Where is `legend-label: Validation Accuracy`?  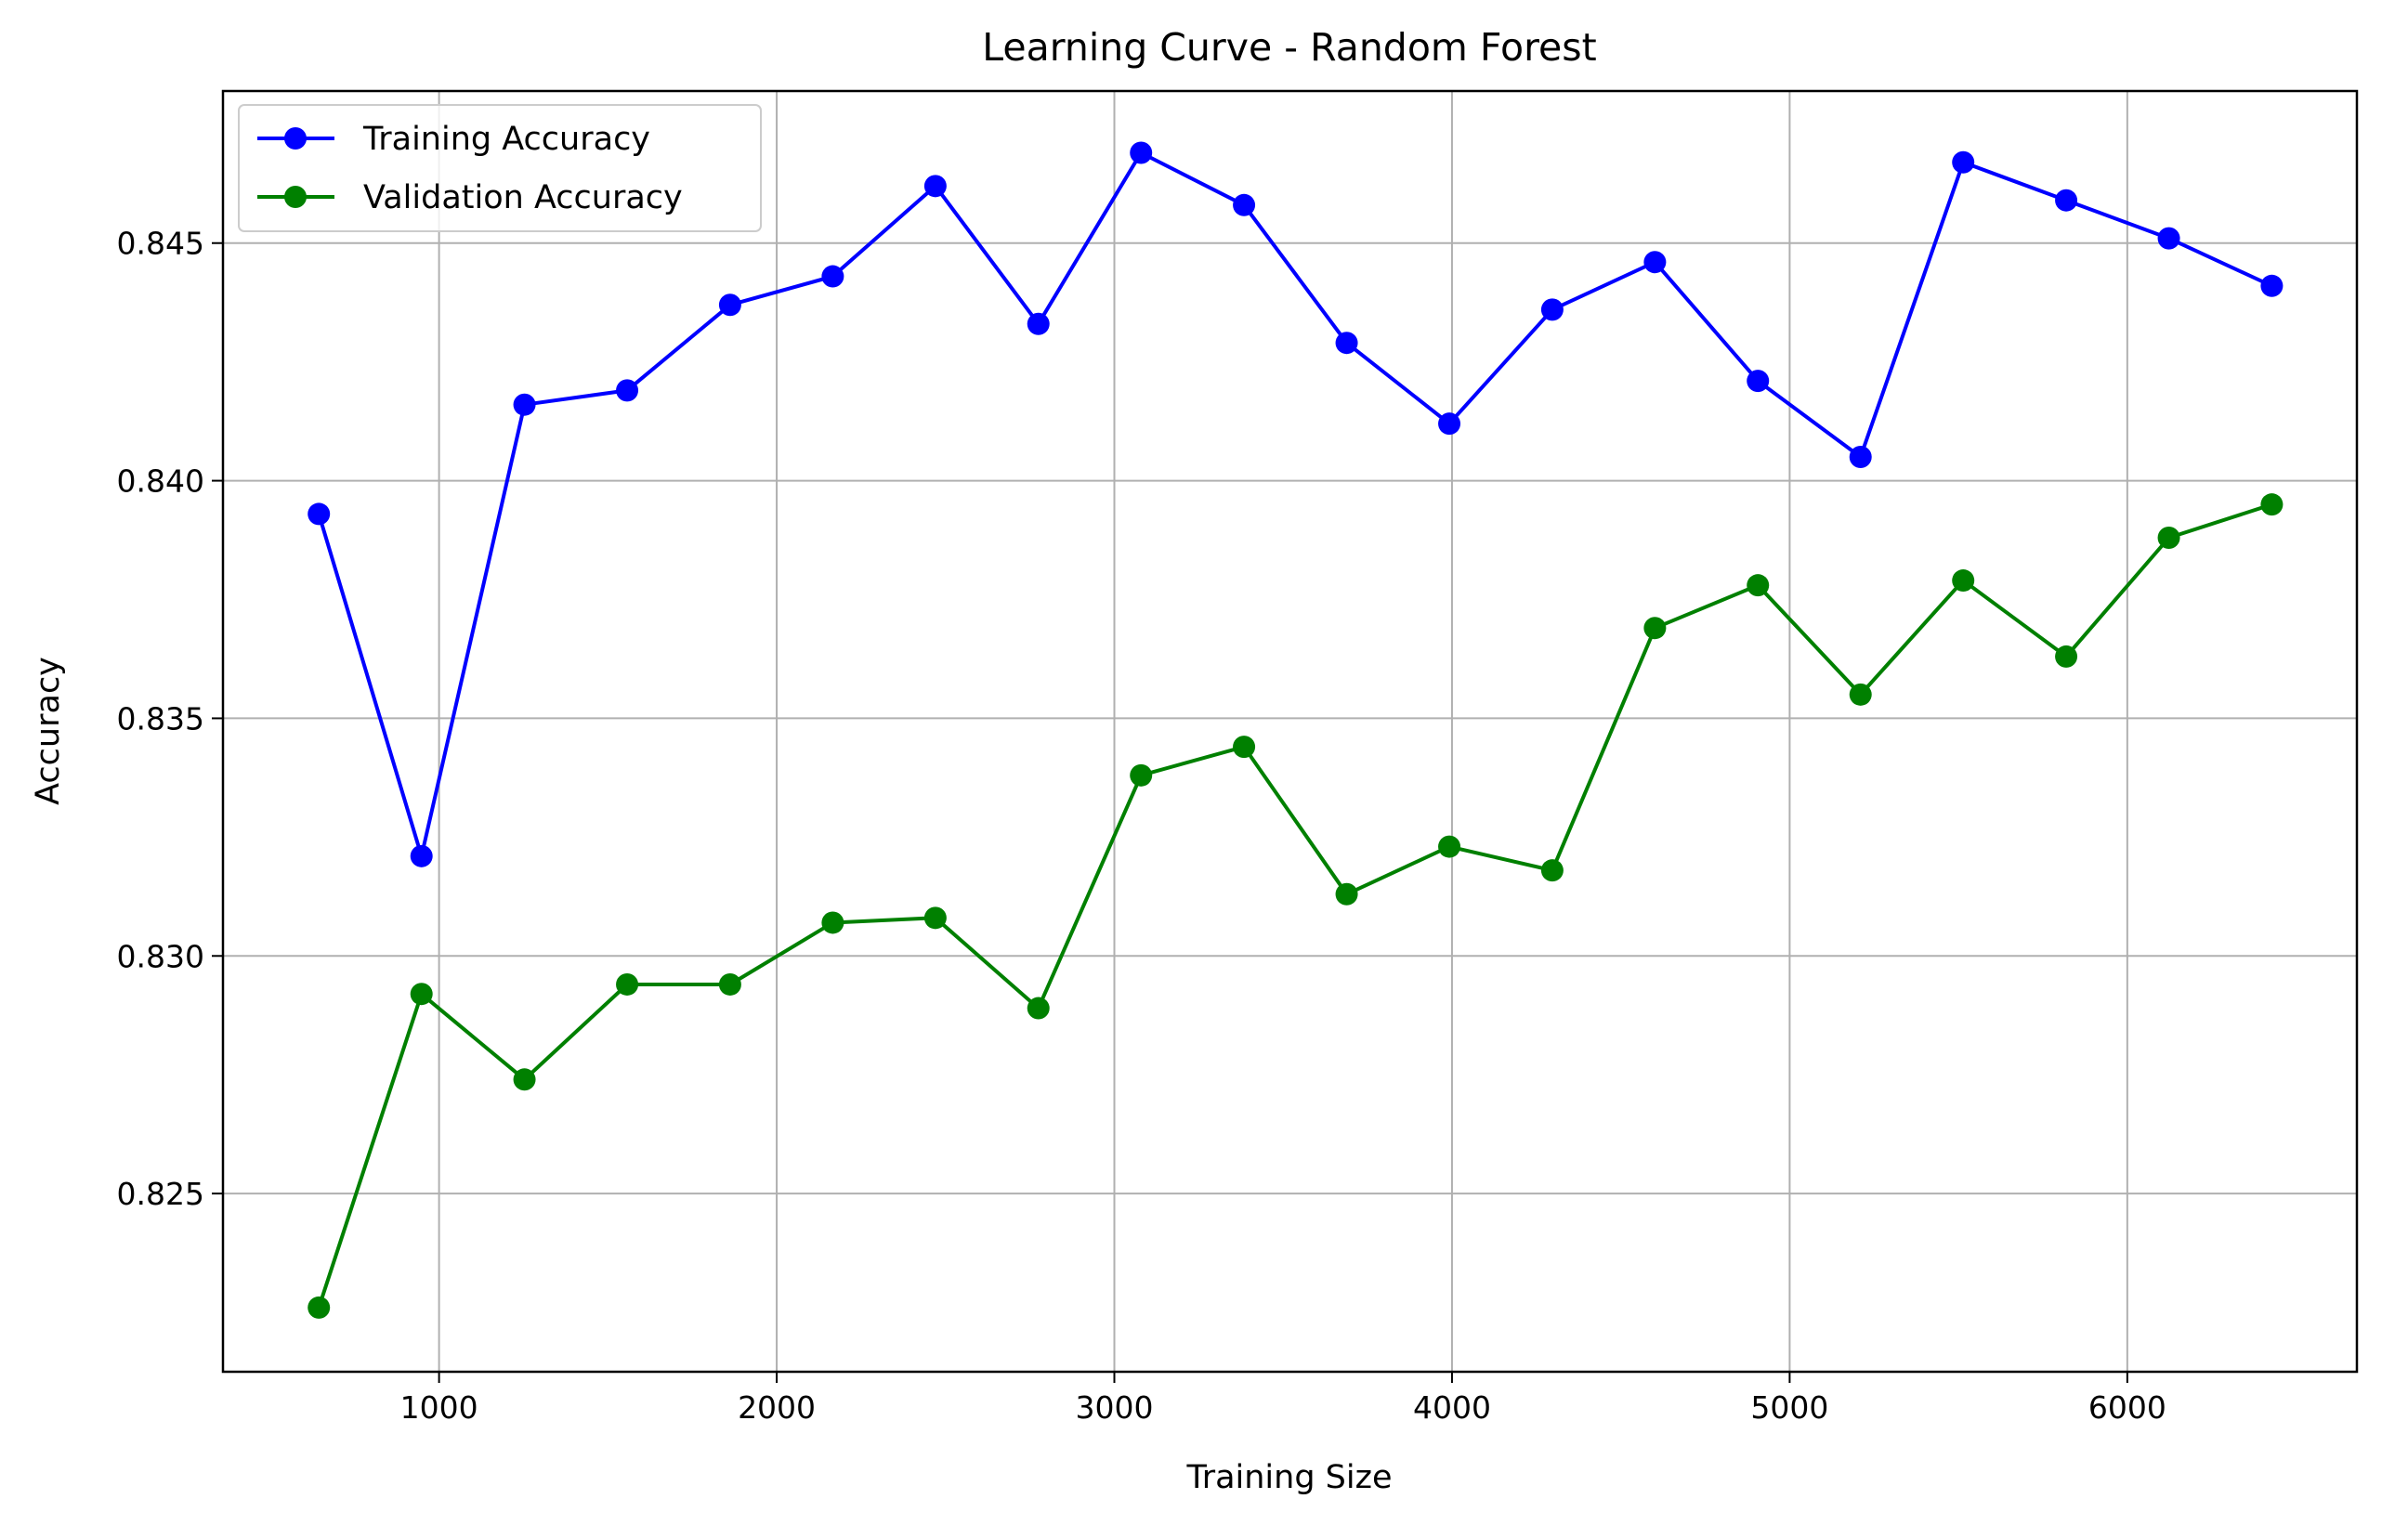 legend-label: Validation Accuracy is located at coordinates (523, 197).